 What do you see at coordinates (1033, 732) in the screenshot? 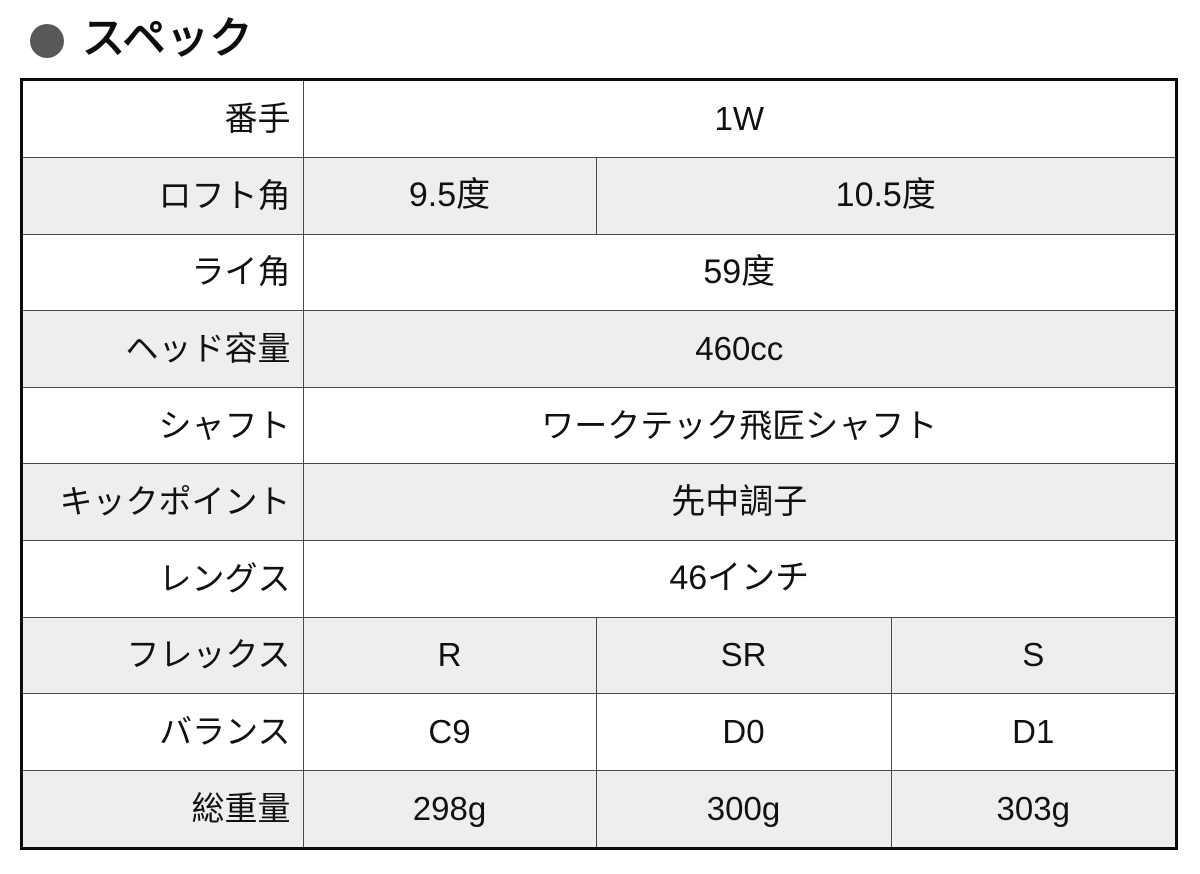
I see `spec-value-cell: D1` at bounding box center [1033, 732].